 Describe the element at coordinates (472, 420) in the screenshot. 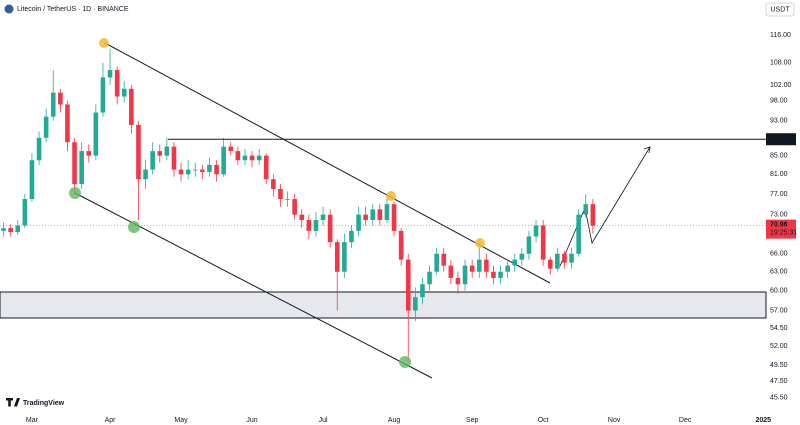

I see `x-tick-label: Sep` at that location.